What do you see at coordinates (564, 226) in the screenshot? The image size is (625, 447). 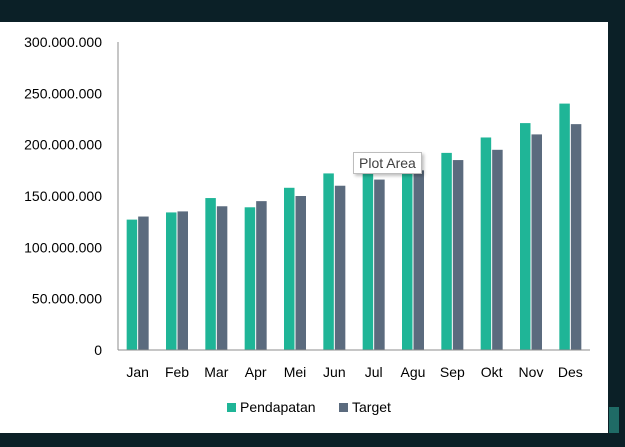 I see `bar-pendapatan-des` at bounding box center [564, 226].